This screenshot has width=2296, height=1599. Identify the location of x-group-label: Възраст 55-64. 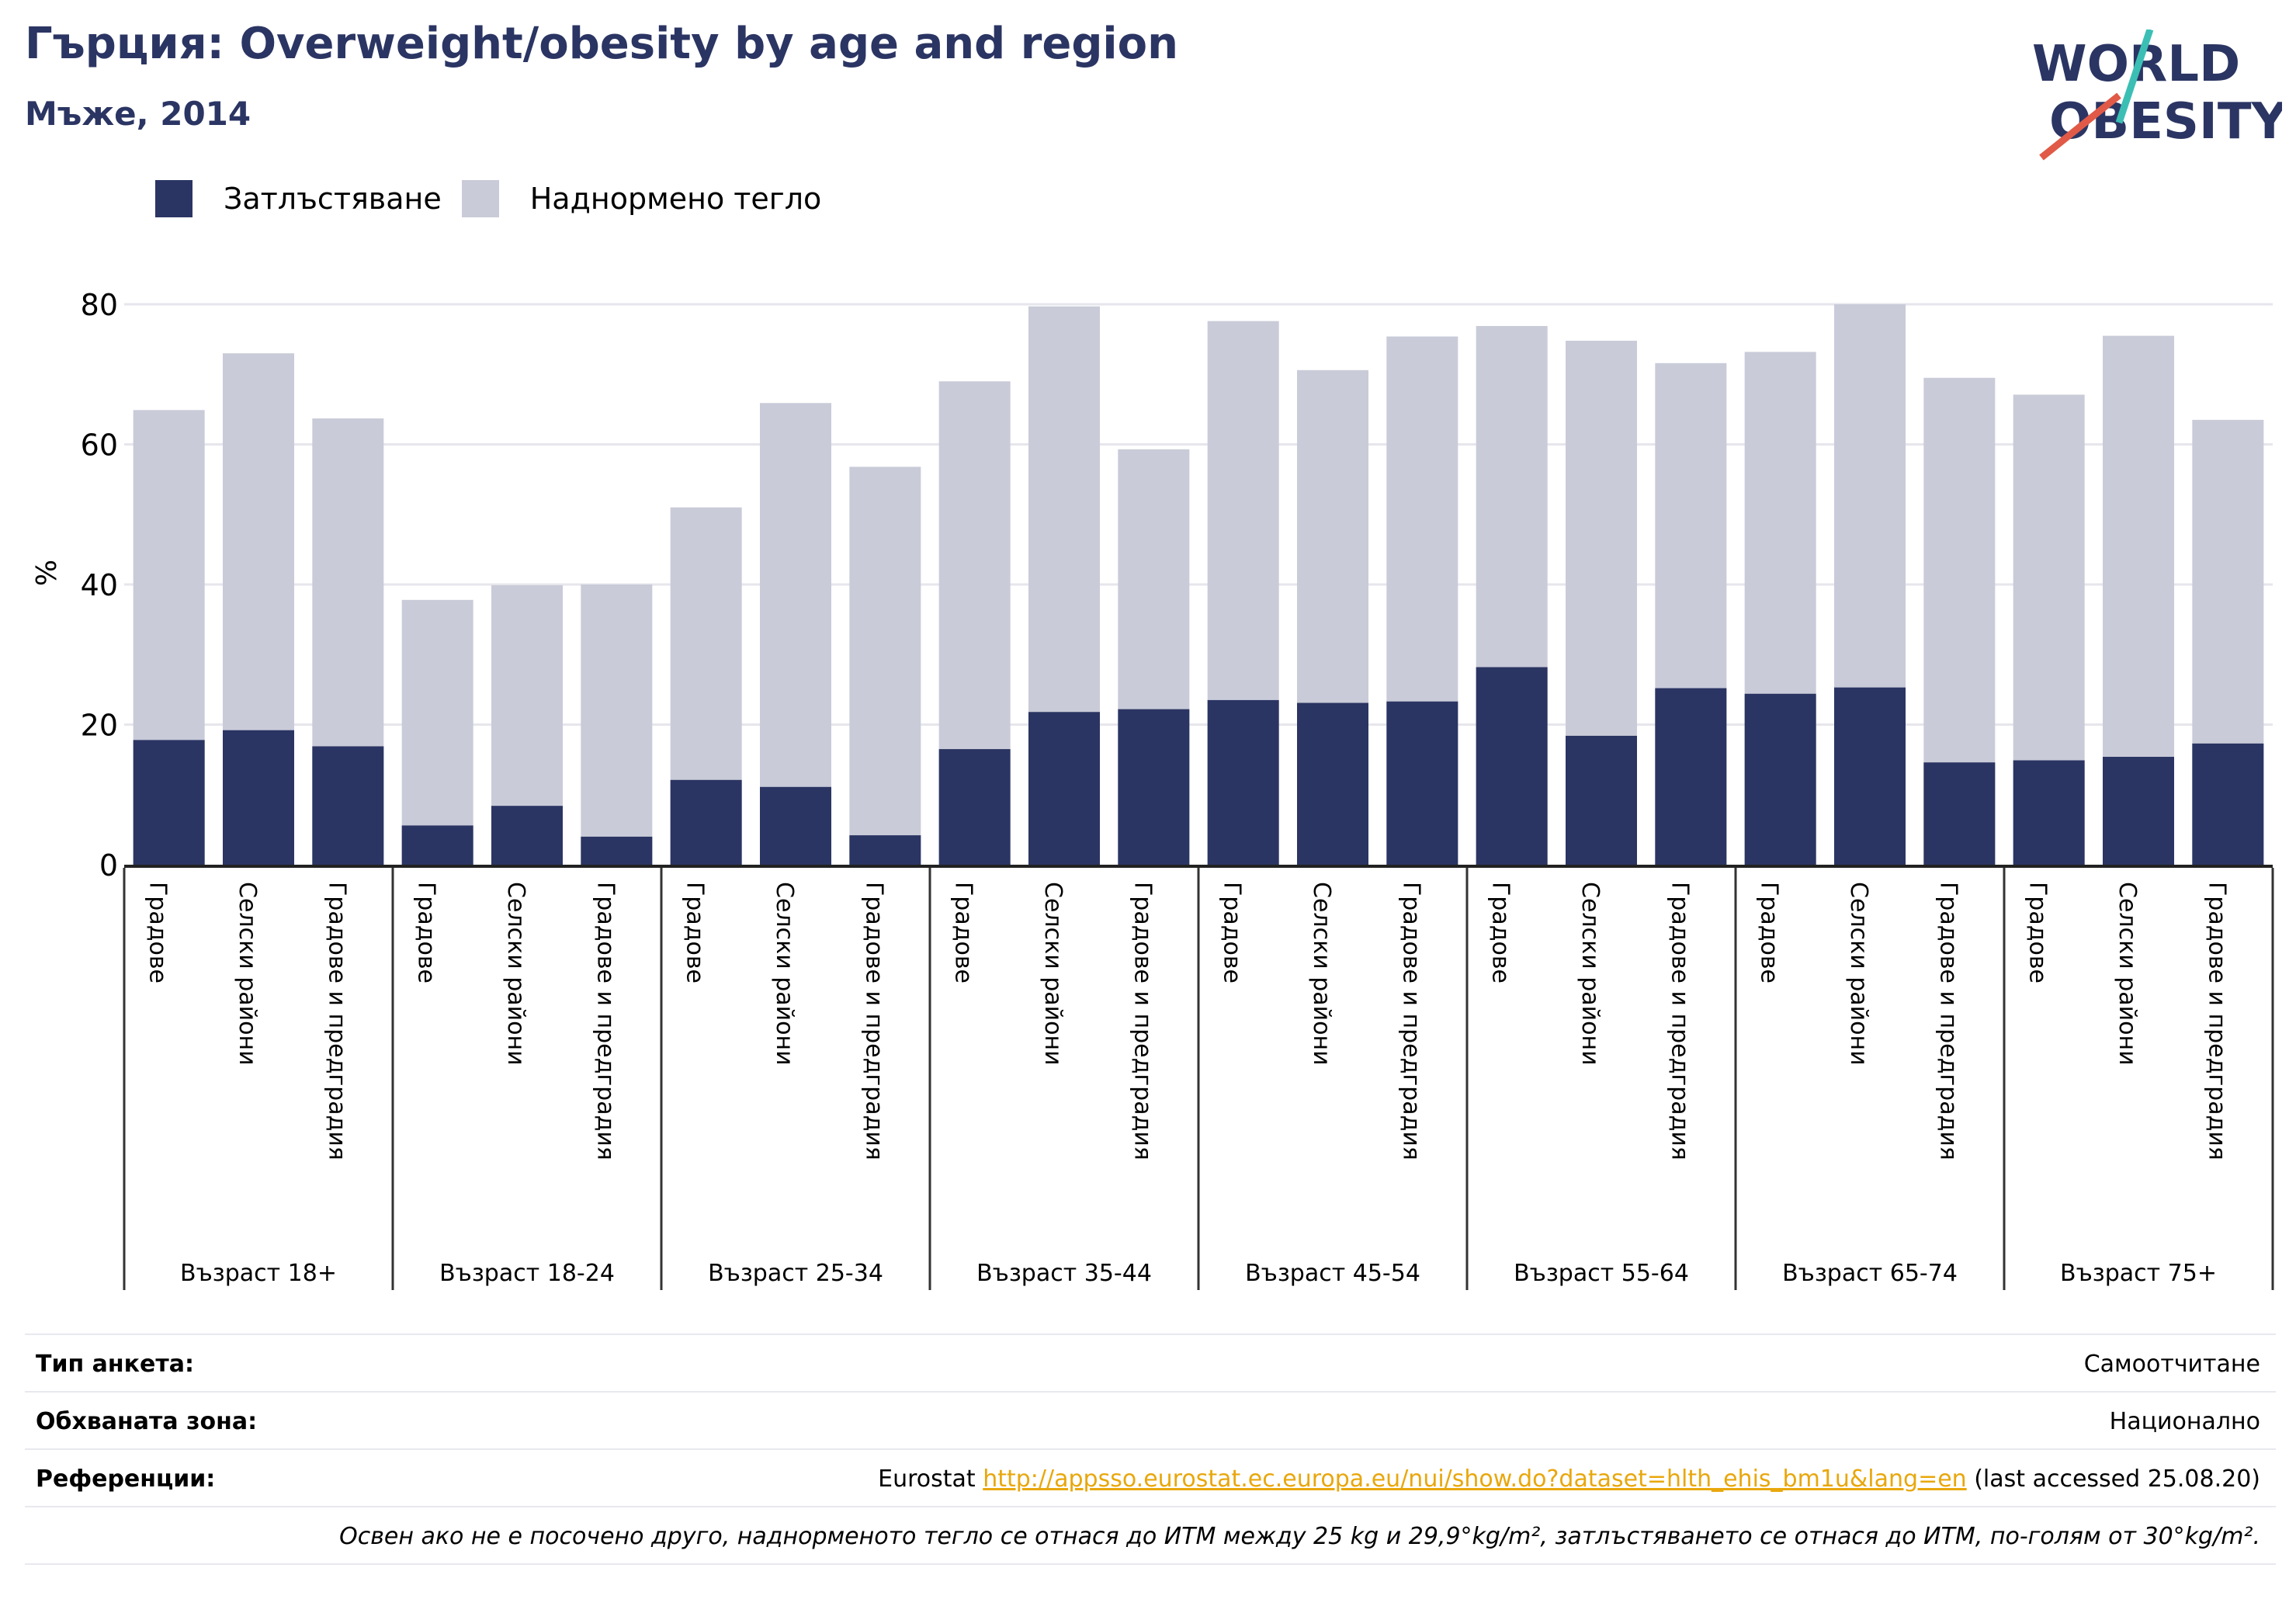
(1601, 1273).